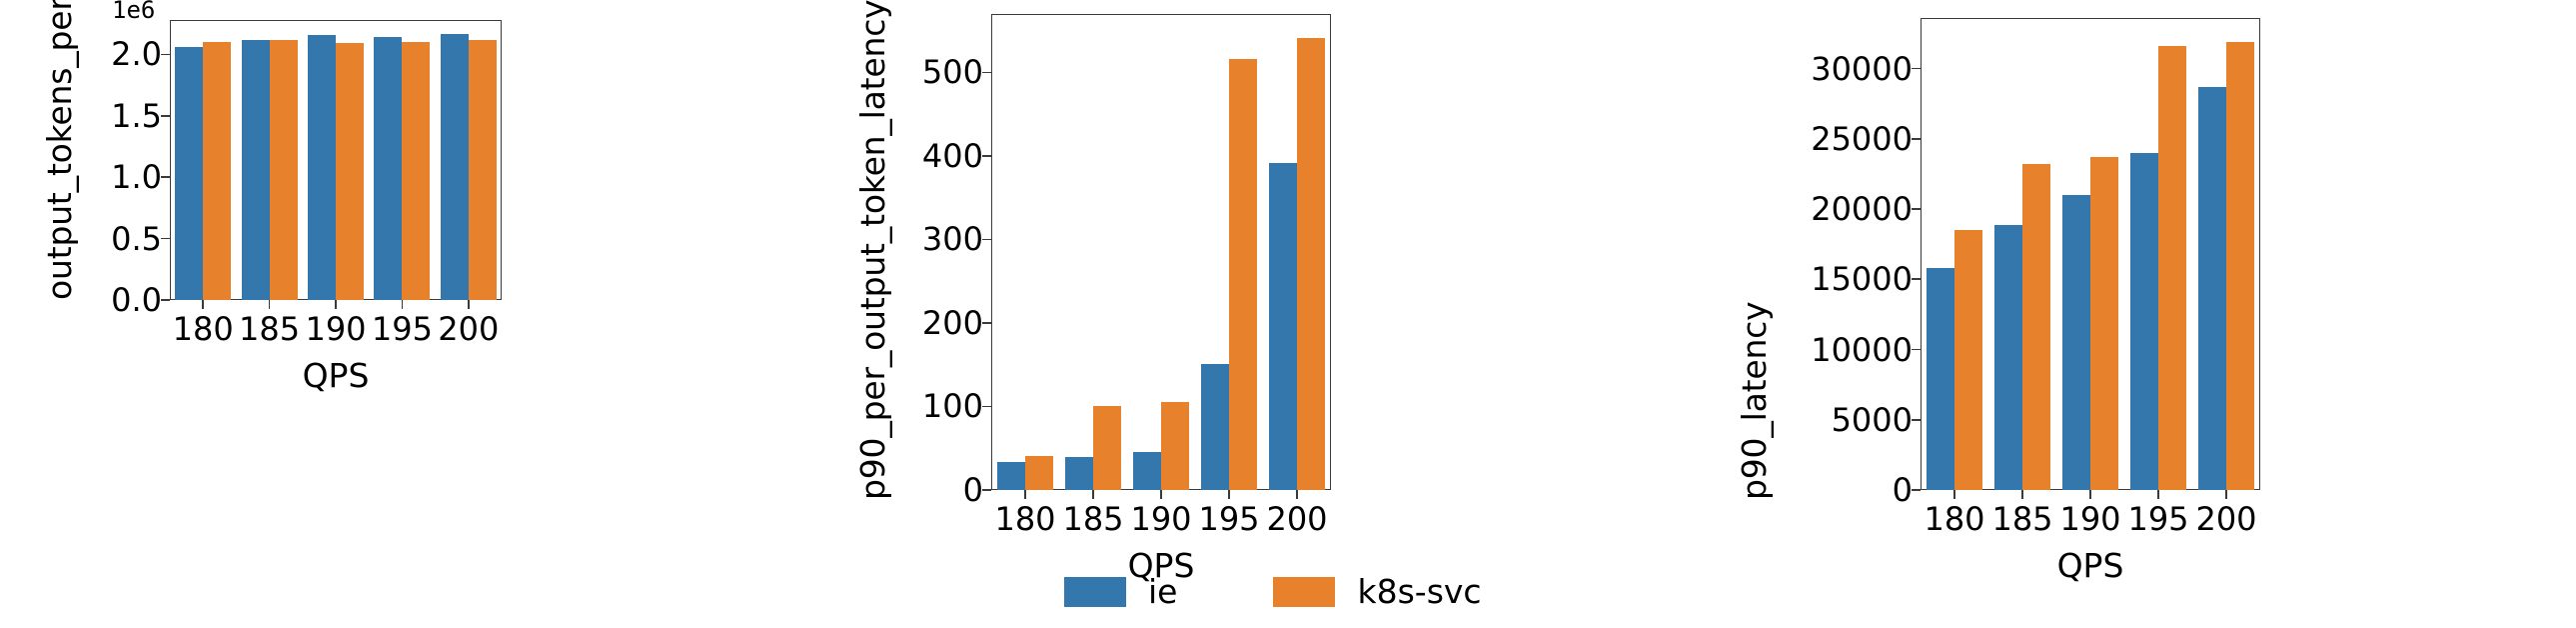  Describe the element at coordinates (136, 238) in the screenshot. I see `y-tick-label: 0.5` at that location.